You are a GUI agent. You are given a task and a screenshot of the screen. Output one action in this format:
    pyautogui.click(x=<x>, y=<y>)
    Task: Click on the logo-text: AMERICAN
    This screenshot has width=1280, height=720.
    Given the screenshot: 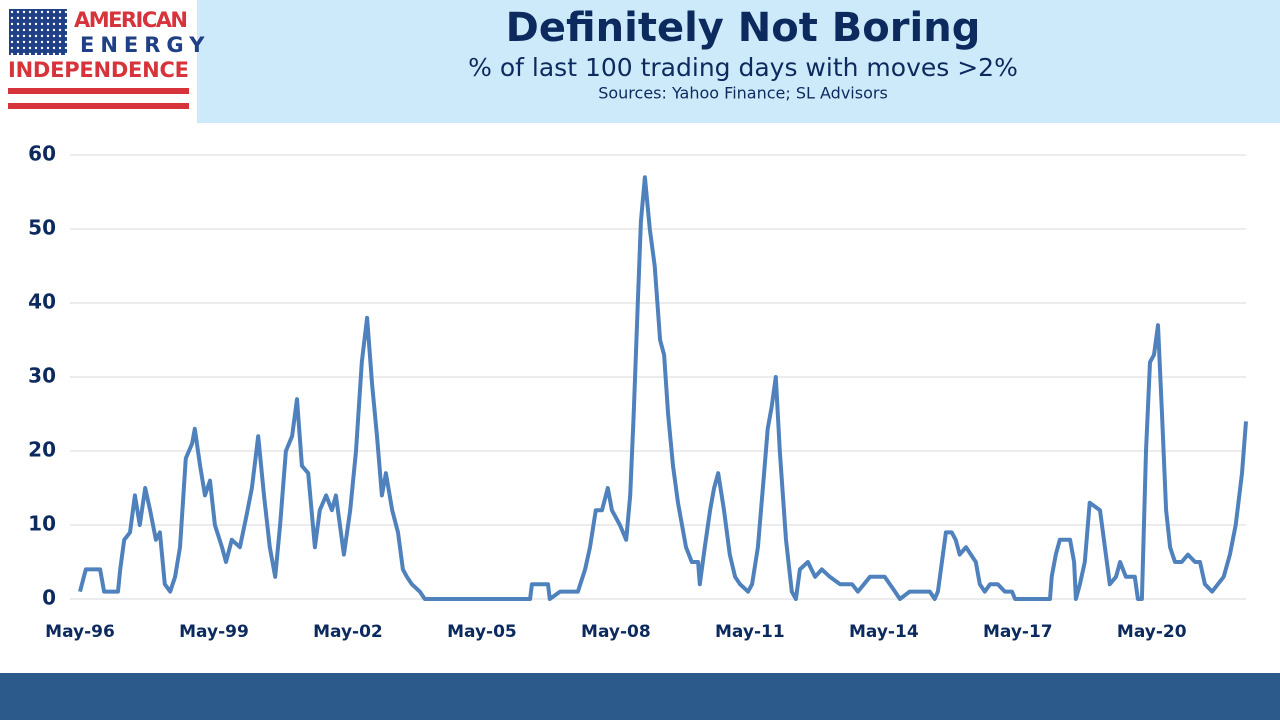 What is the action you would take?
    pyautogui.click(x=131, y=20)
    